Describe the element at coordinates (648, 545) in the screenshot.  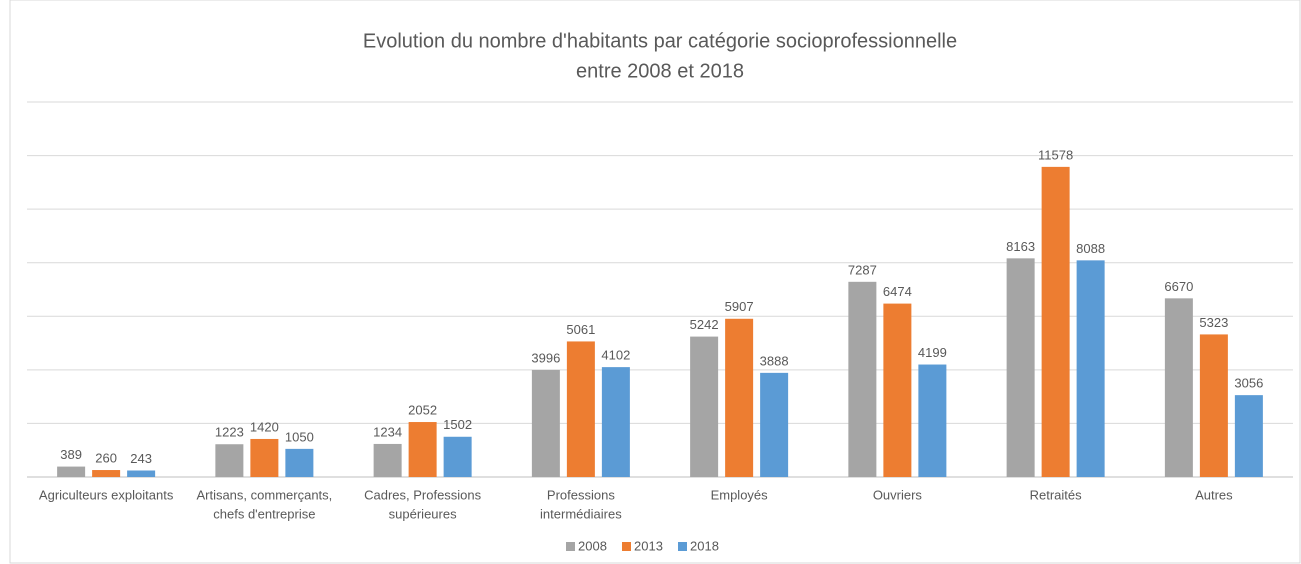
I see `legend-label: 2013` at that location.